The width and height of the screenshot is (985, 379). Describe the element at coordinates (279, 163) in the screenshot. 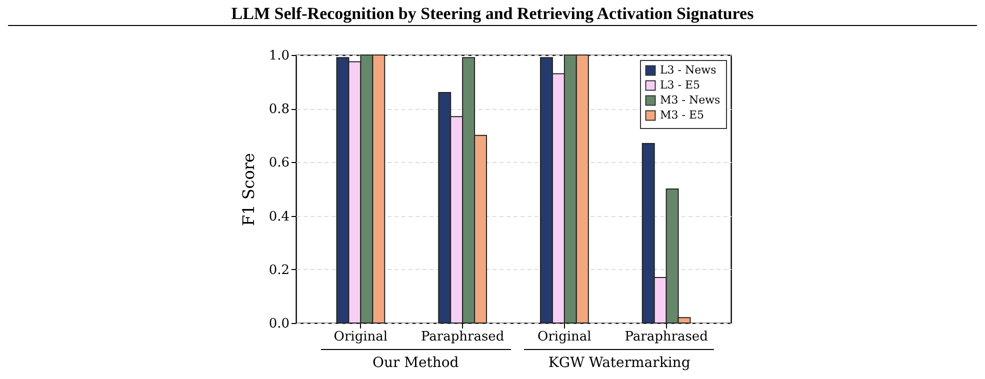

I see `y-tick-label: 0.6` at that location.